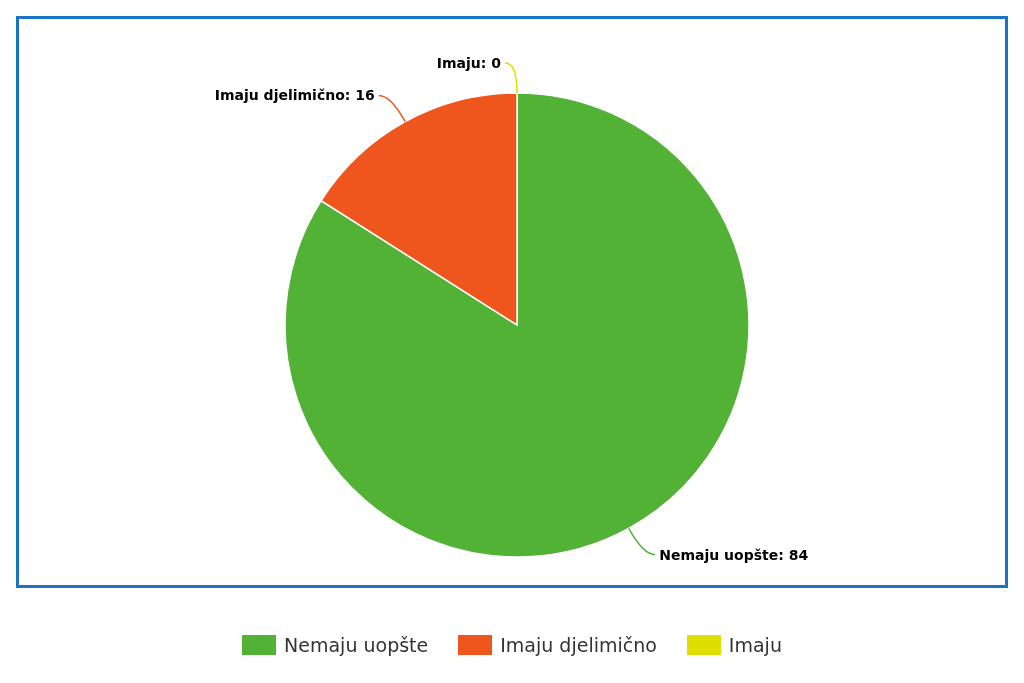 Image resolution: width=1024 pixels, height=683 pixels. What do you see at coordinates (578, 645) in the screenshot?
I see `legend-label: Imaju djelimično` at bounding box center [578, 645].